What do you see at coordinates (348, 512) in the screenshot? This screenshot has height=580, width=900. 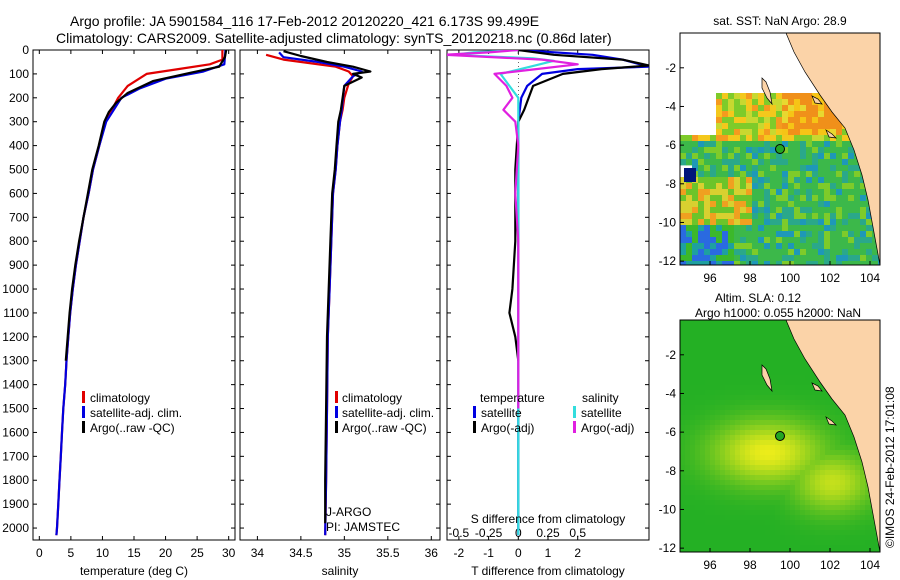 I see `float-program: J-ARGO` at bounding box center [348, 512].